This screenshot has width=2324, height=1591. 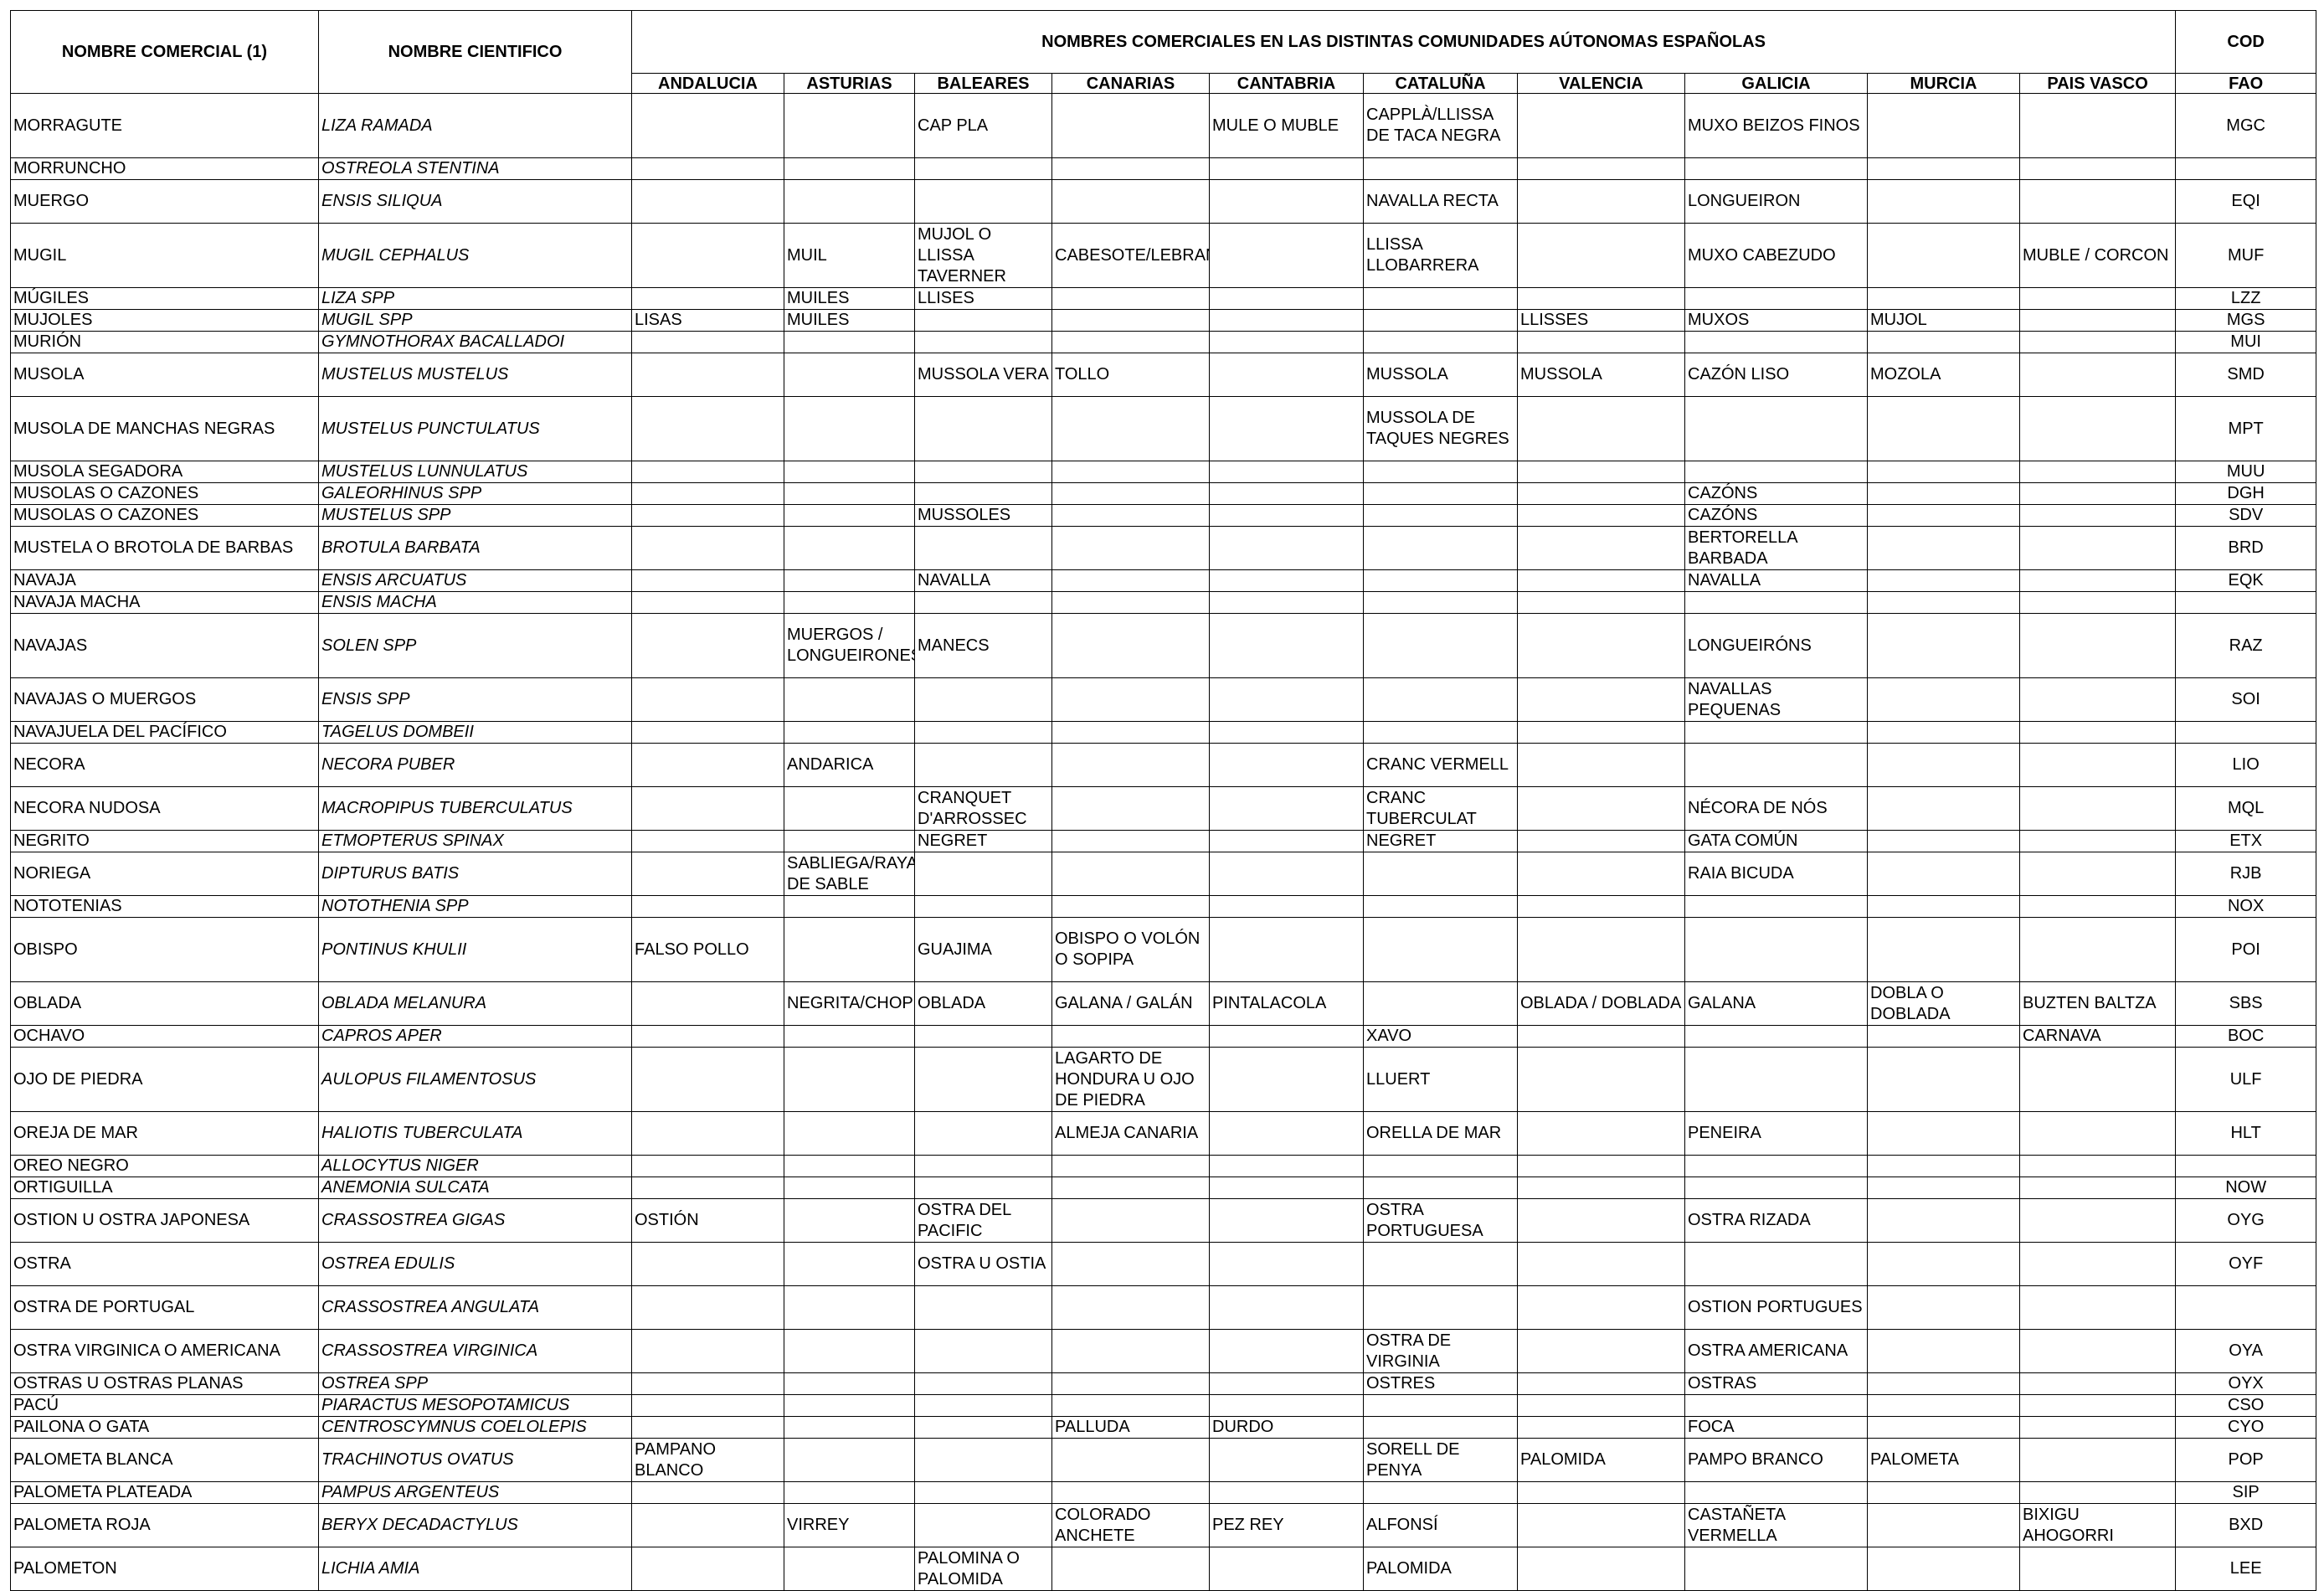 I want to click on cell-nombre-regional: GATA COMÚN, so click(x=1776, y=841).